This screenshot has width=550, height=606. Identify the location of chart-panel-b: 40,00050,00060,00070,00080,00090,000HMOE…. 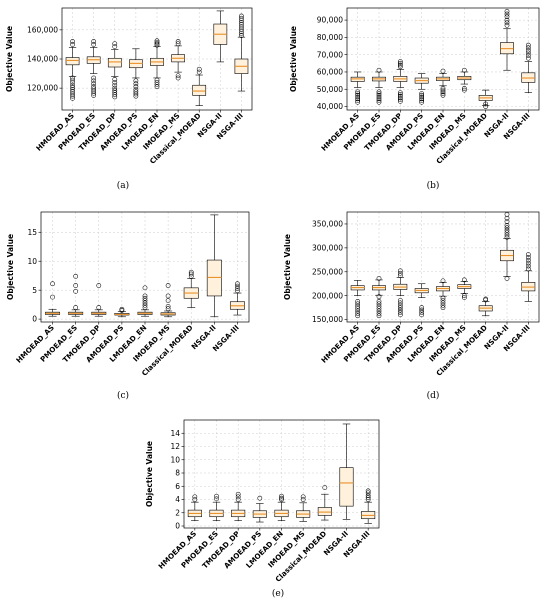
(414, 99).